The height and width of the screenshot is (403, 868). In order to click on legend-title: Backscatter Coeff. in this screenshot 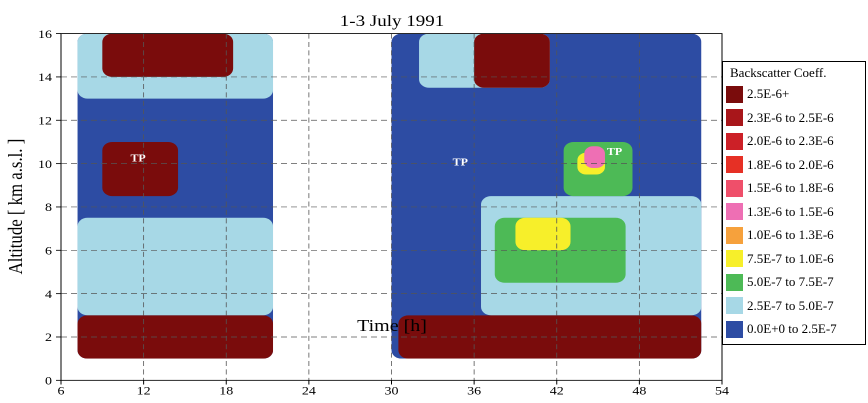, I will do `click(778, 72)`.